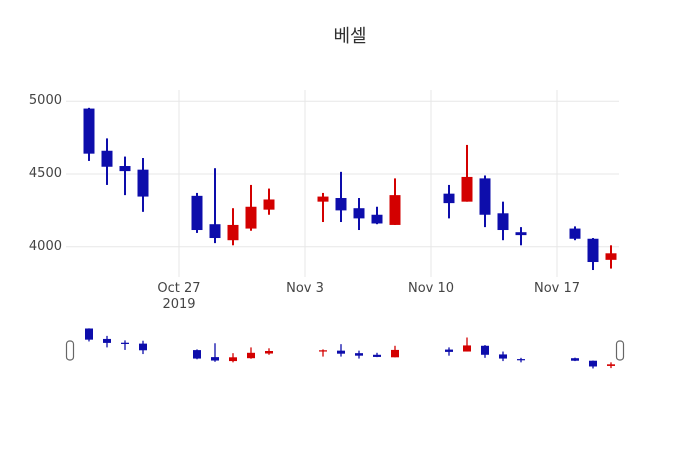 This screenshot has height=450, width=700. Describe the element at coordinates (215, 231) in the screenshot. I see `candle-body-oct29` at that location.